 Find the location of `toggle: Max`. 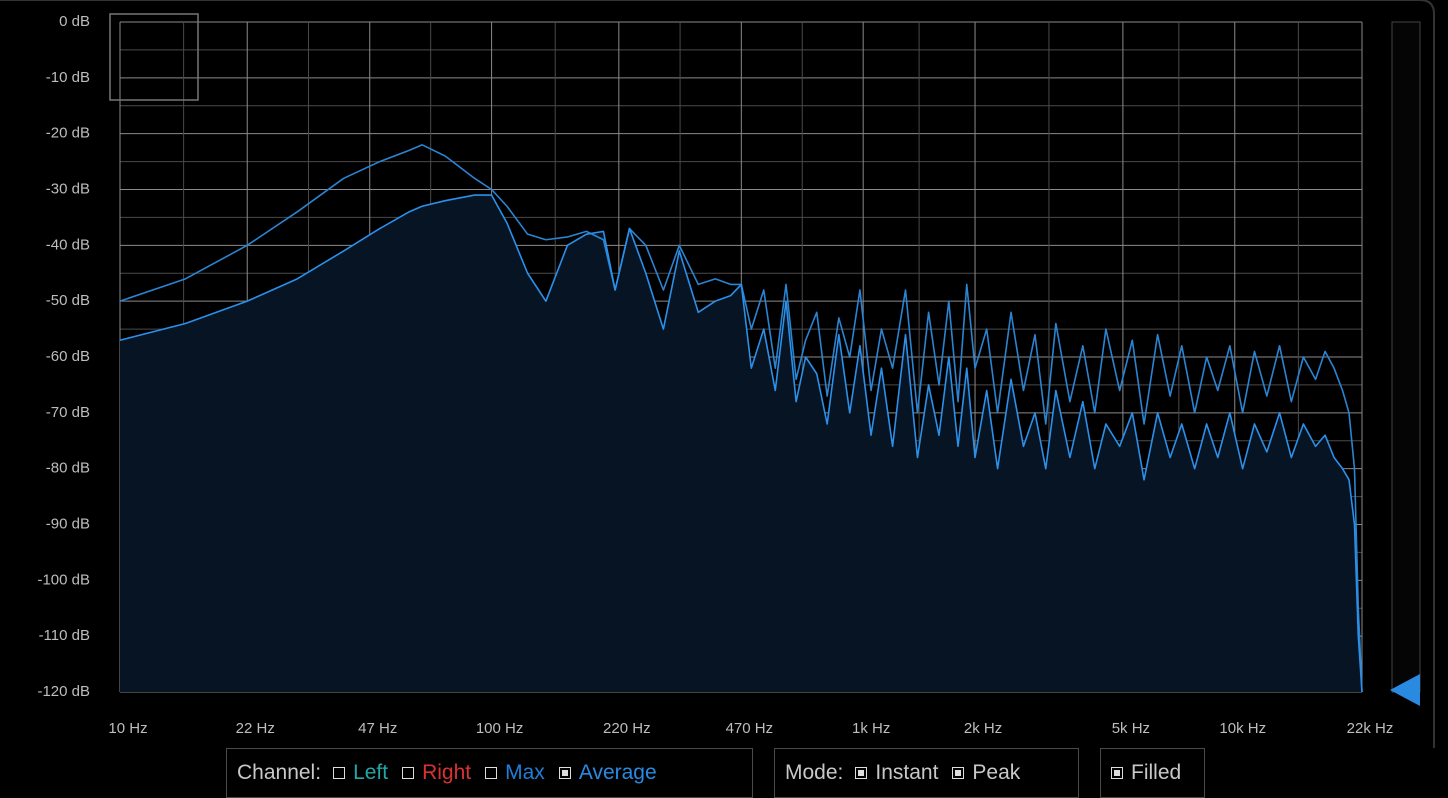

toggle: Max is located at coordinates (515, 773).